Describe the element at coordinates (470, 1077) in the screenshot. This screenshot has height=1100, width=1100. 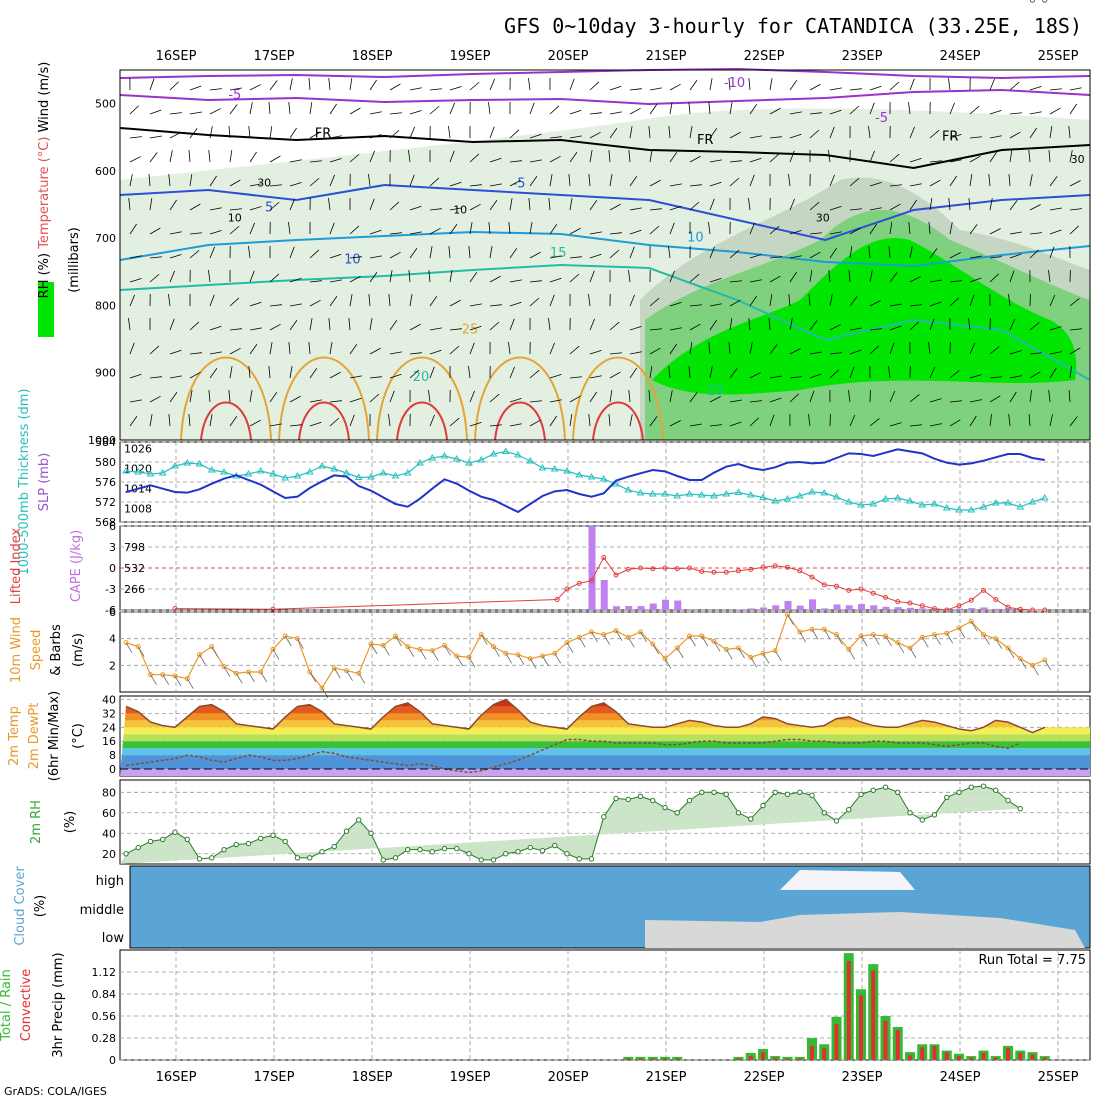
I see `date-label-bottom: 19SEP` at that location.